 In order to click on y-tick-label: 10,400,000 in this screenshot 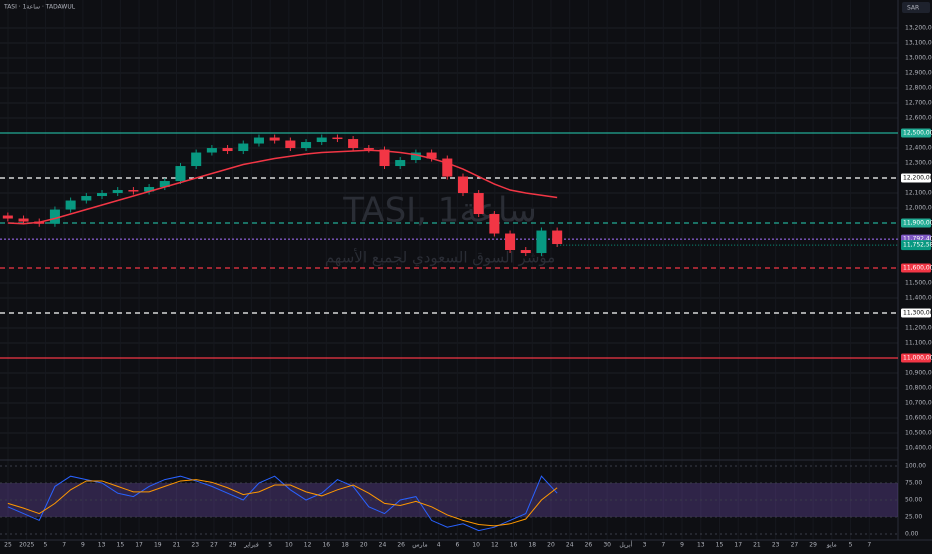, I will do `click(918, 448)`.